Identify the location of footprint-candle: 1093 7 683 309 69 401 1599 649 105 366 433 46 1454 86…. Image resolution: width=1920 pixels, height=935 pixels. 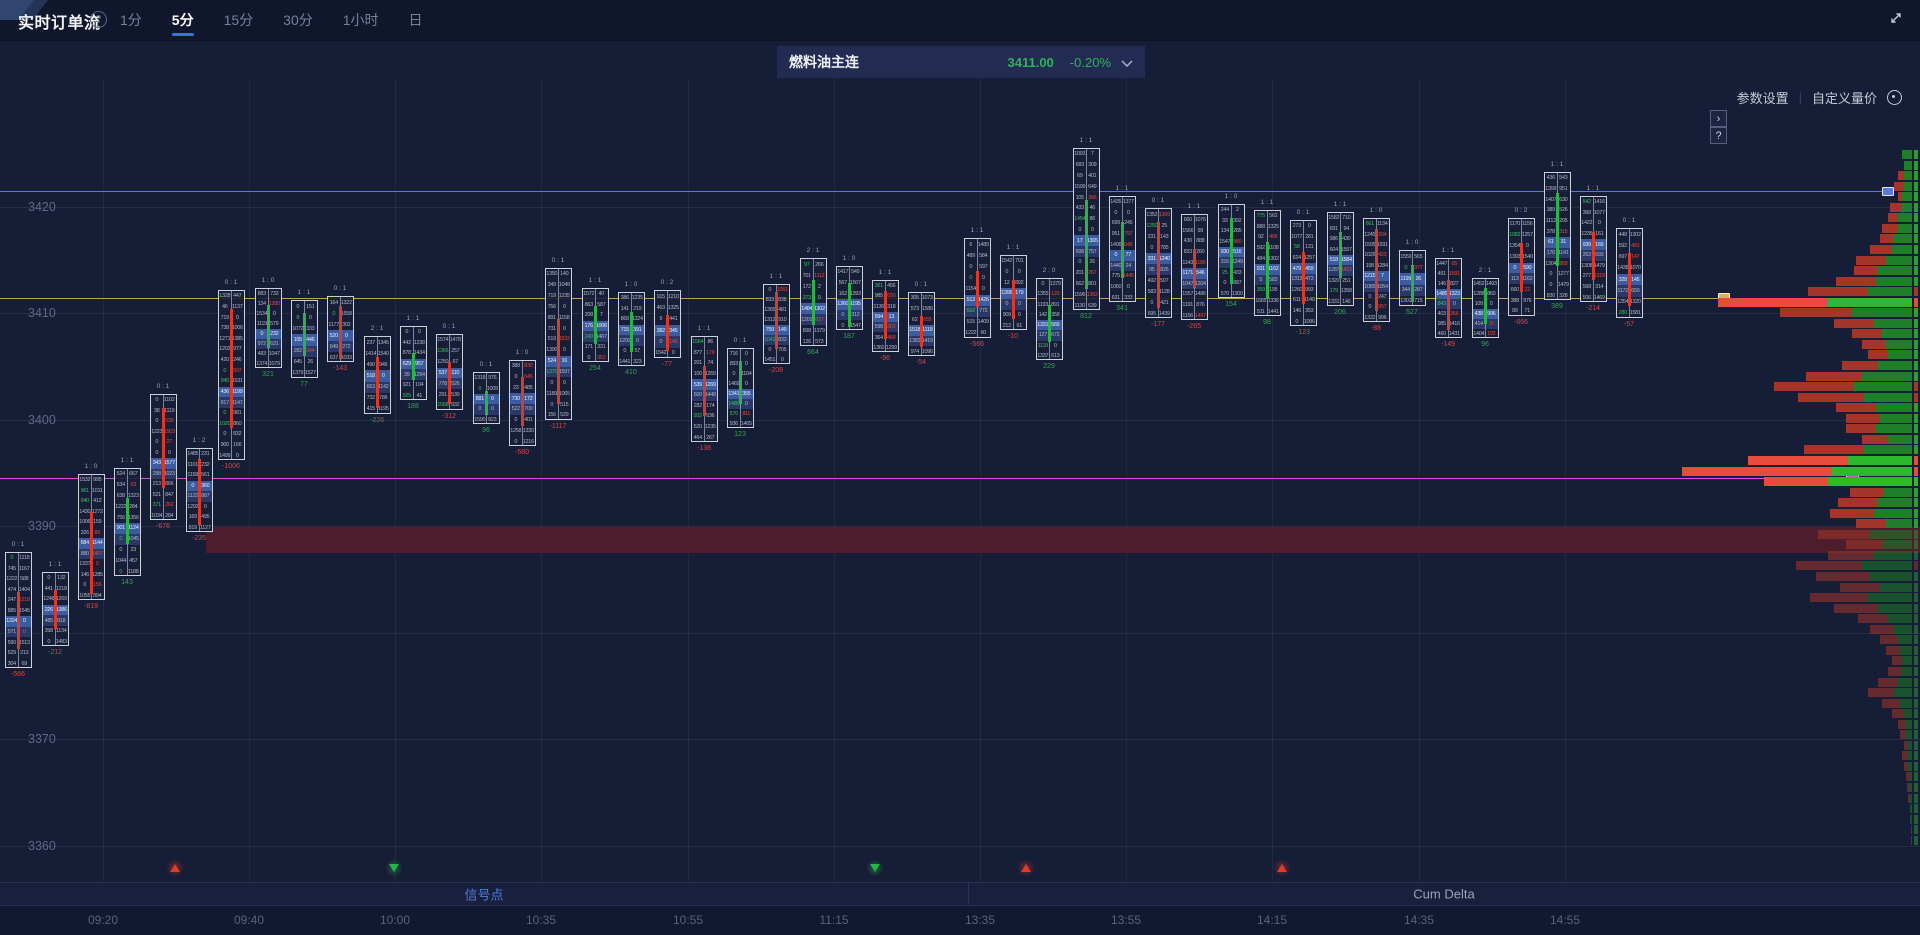
(1086, 229).